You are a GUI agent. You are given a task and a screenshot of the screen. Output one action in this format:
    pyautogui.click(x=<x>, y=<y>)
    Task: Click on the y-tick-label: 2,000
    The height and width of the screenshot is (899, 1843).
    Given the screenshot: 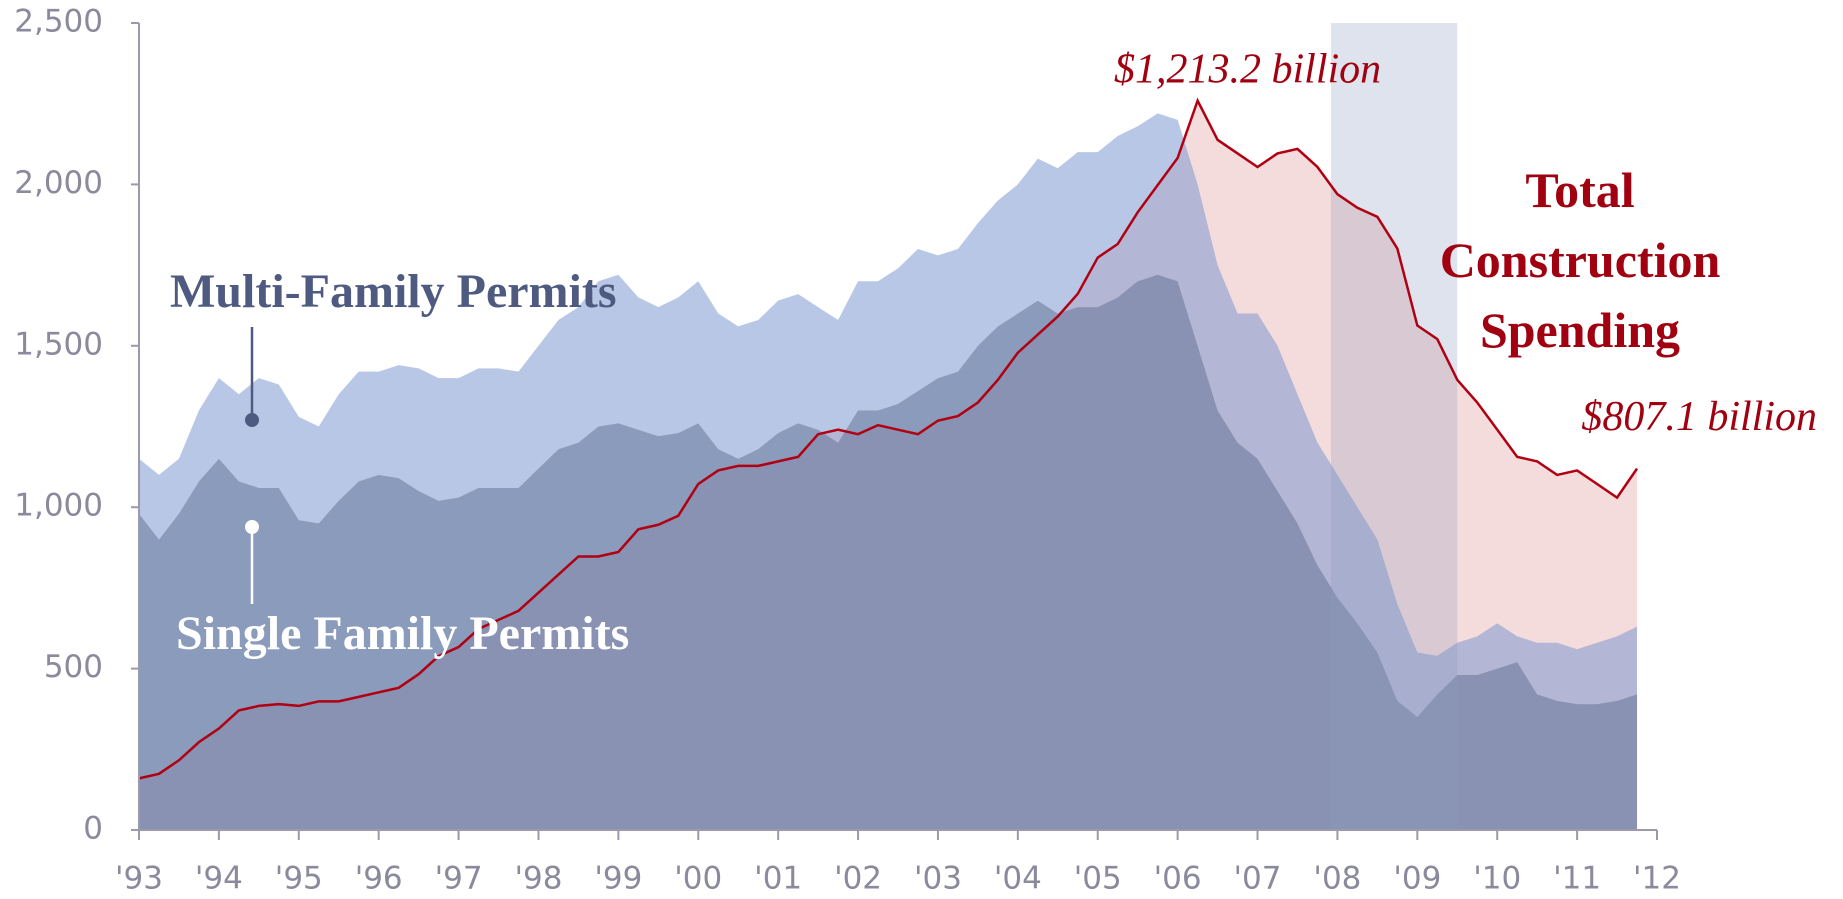 What is the action you would take?
    pyautogui.click(x=58, y=183)
    